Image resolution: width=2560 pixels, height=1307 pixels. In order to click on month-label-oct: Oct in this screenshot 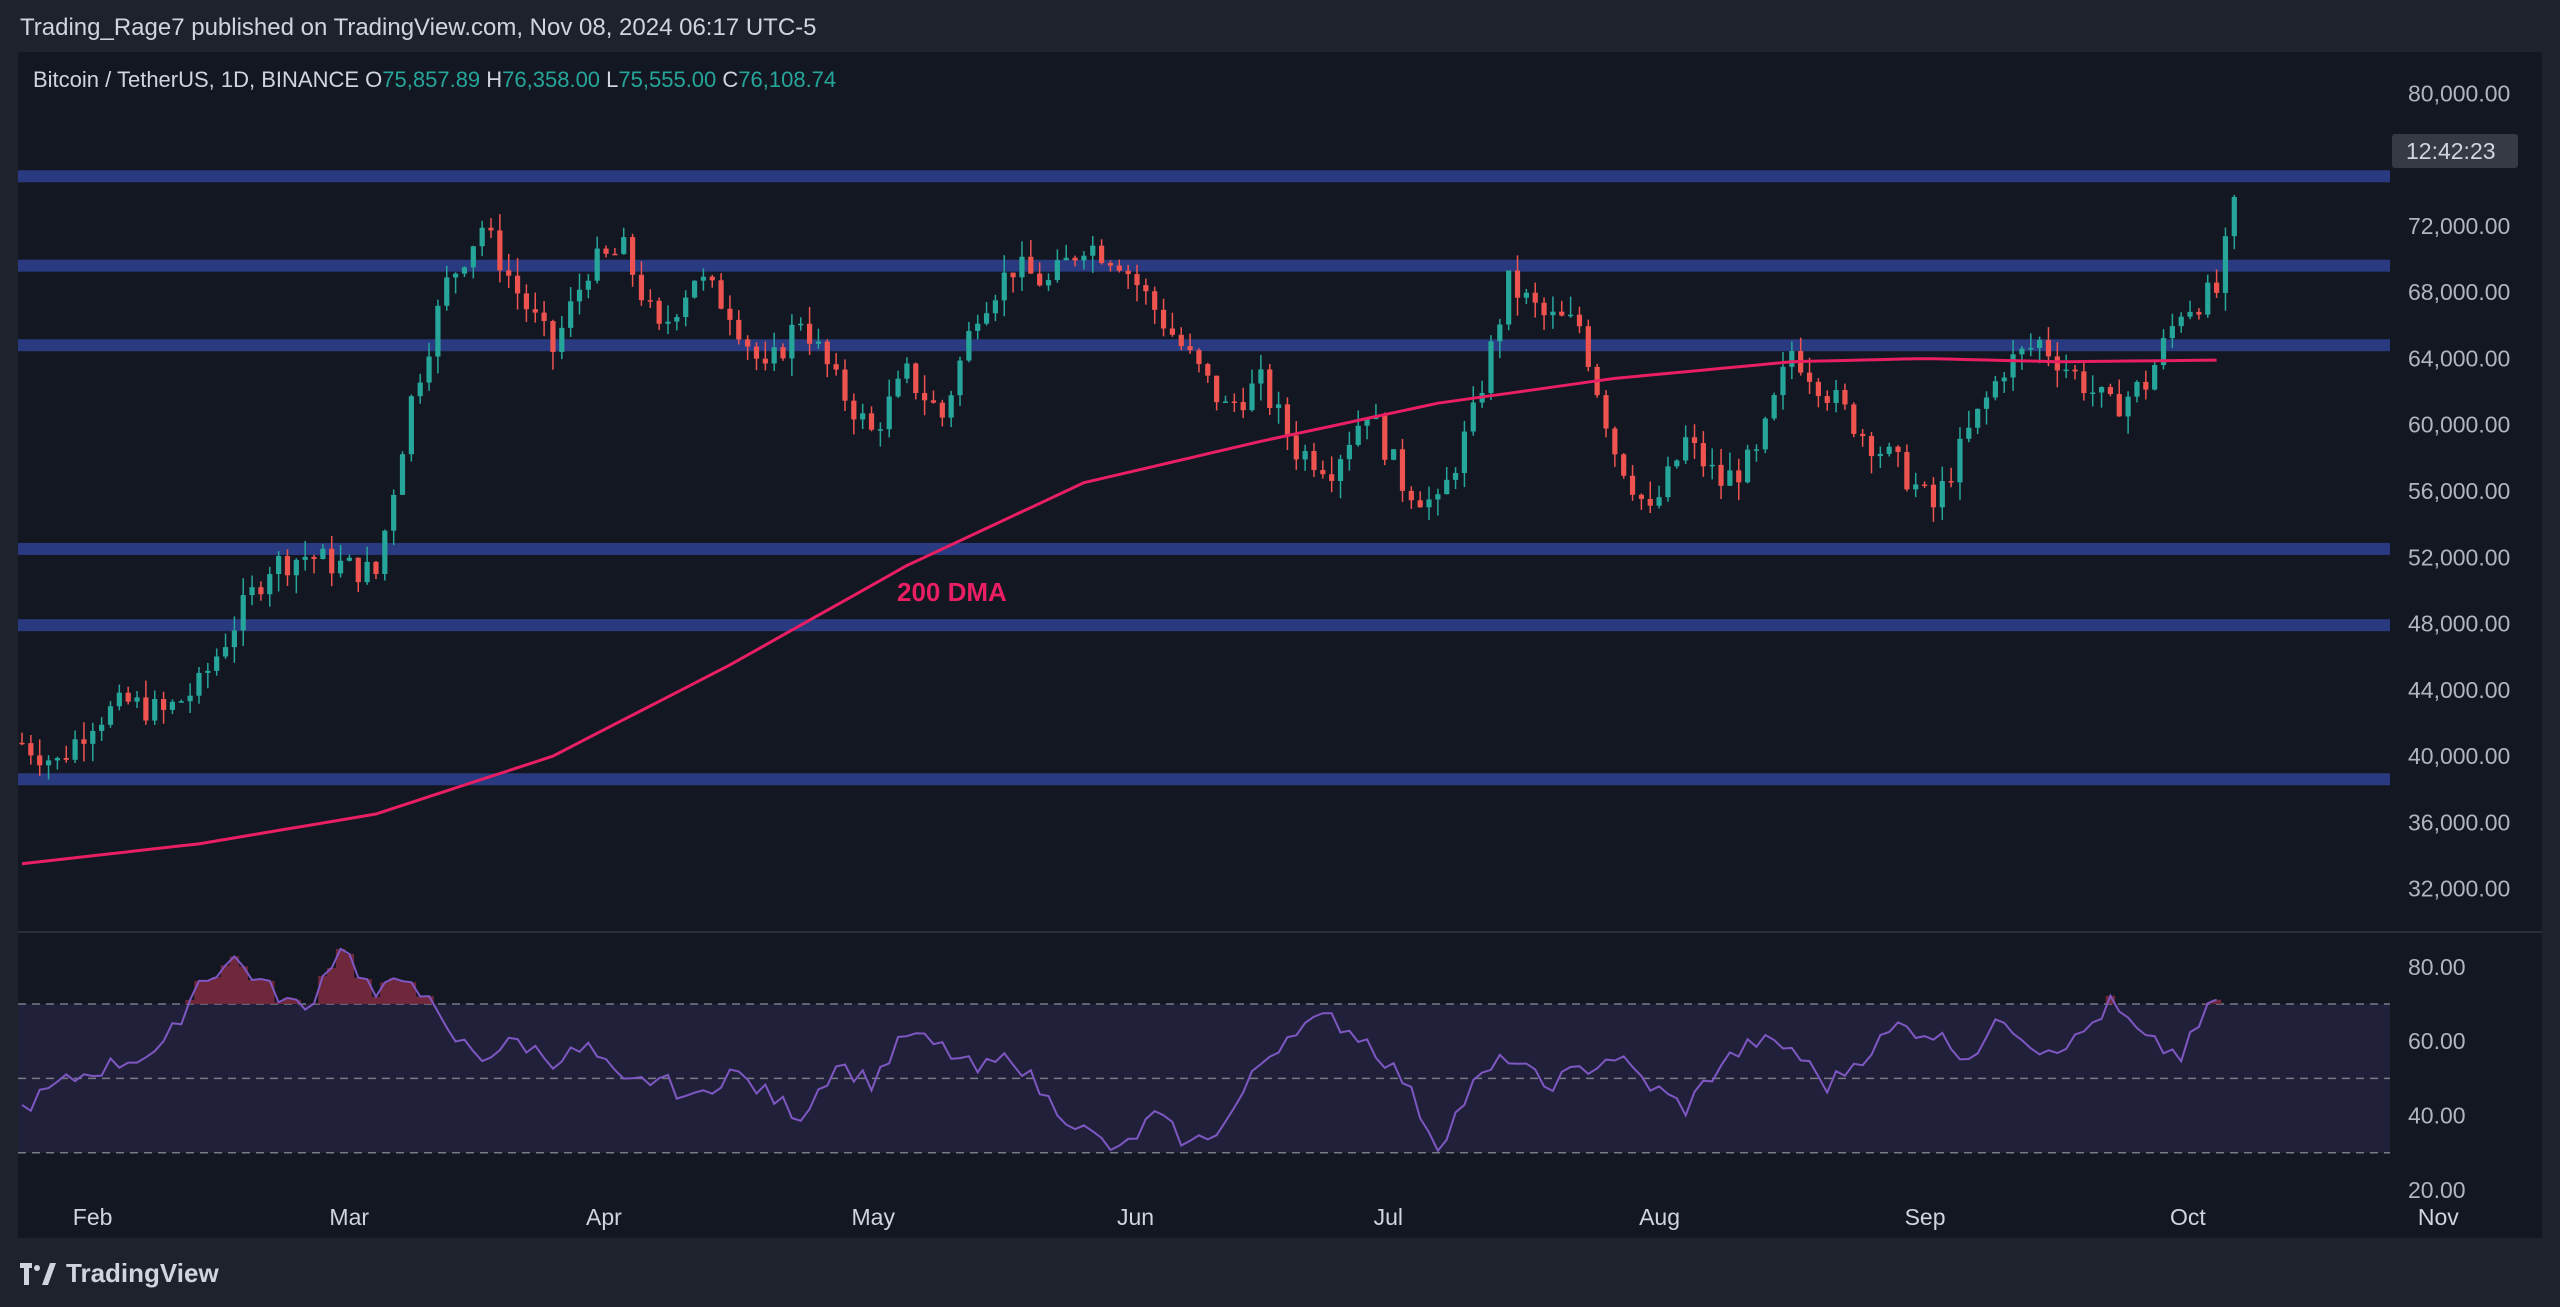, I will do `click(2188, 1217)`.